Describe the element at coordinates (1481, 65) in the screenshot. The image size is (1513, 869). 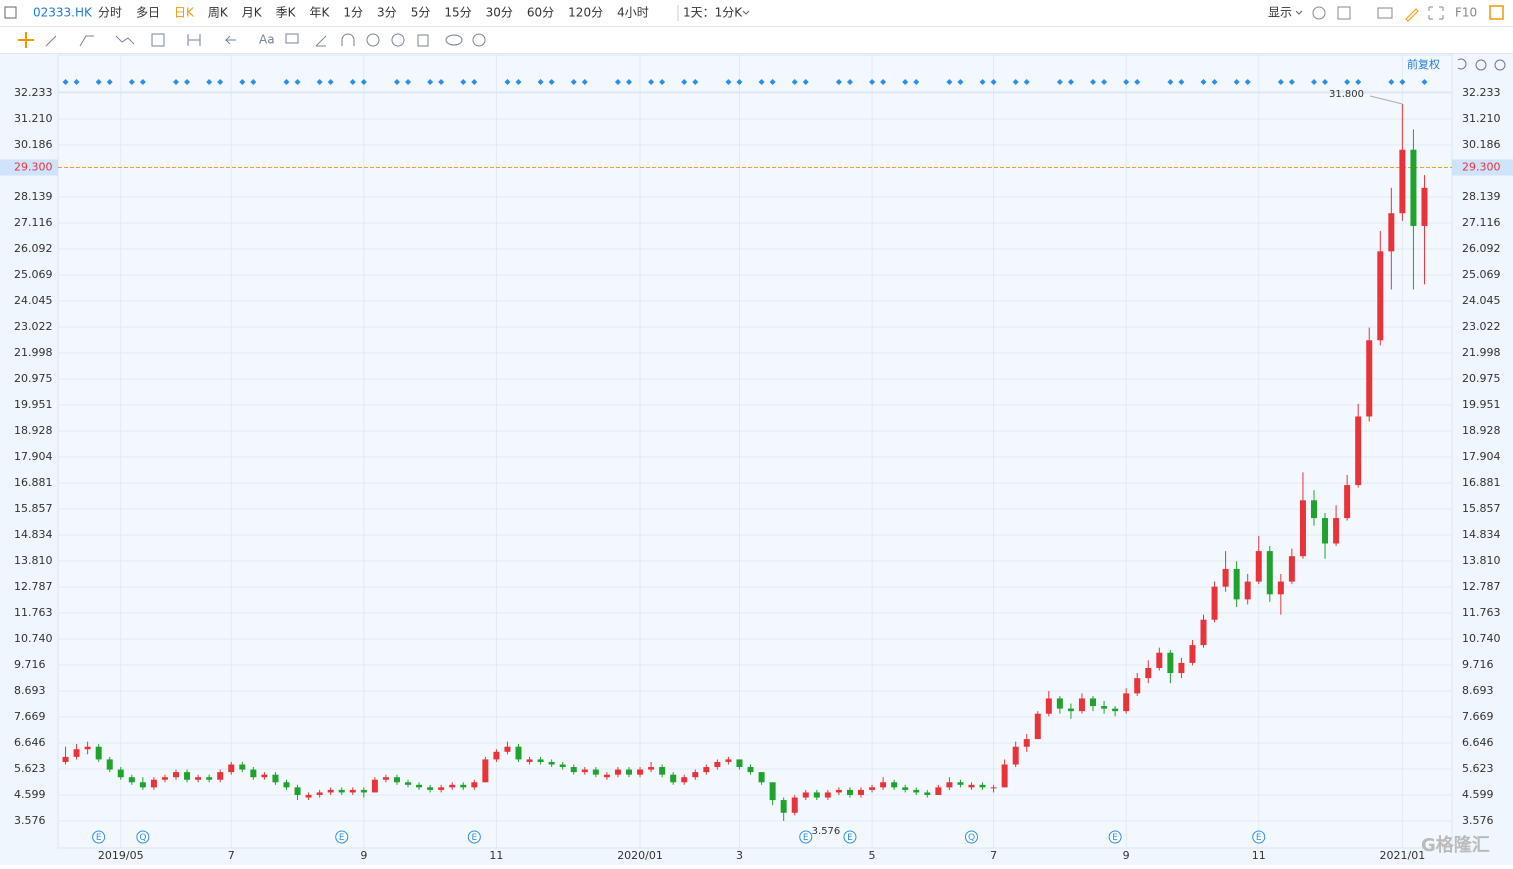
I see `zoom-out` at that location.